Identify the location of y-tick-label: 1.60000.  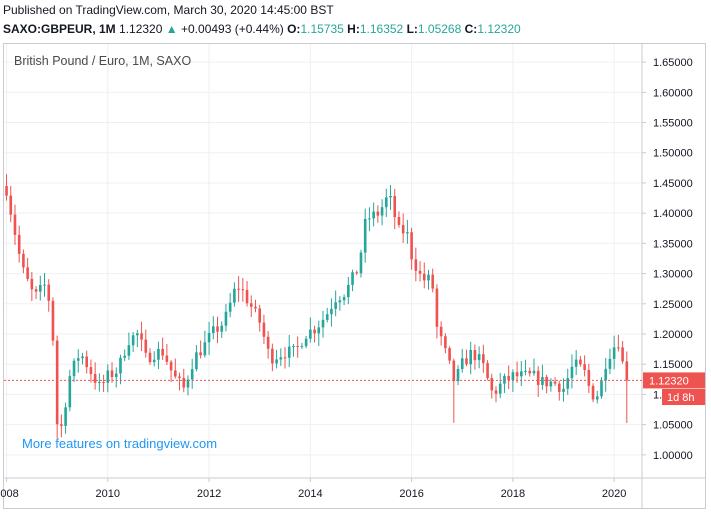
(673, 93).